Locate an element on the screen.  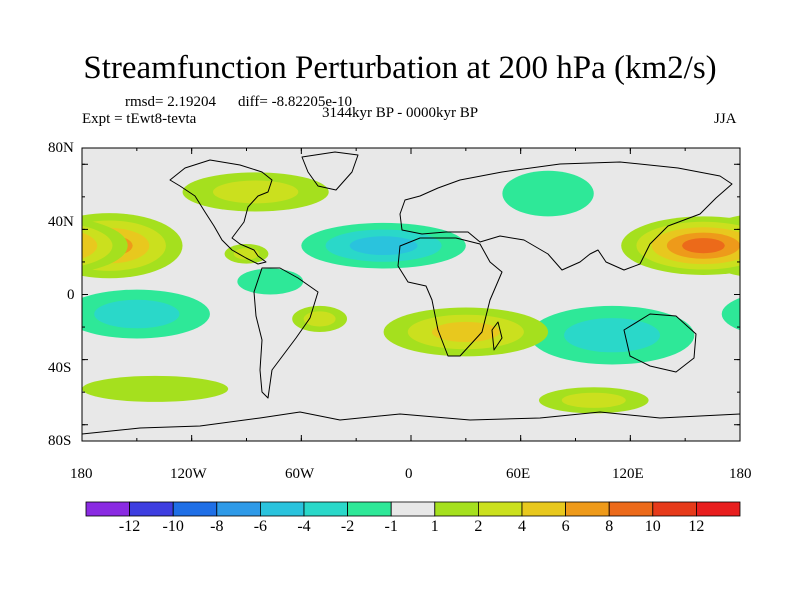
colorbar-label: 8 is located at coordinates (609, 526).